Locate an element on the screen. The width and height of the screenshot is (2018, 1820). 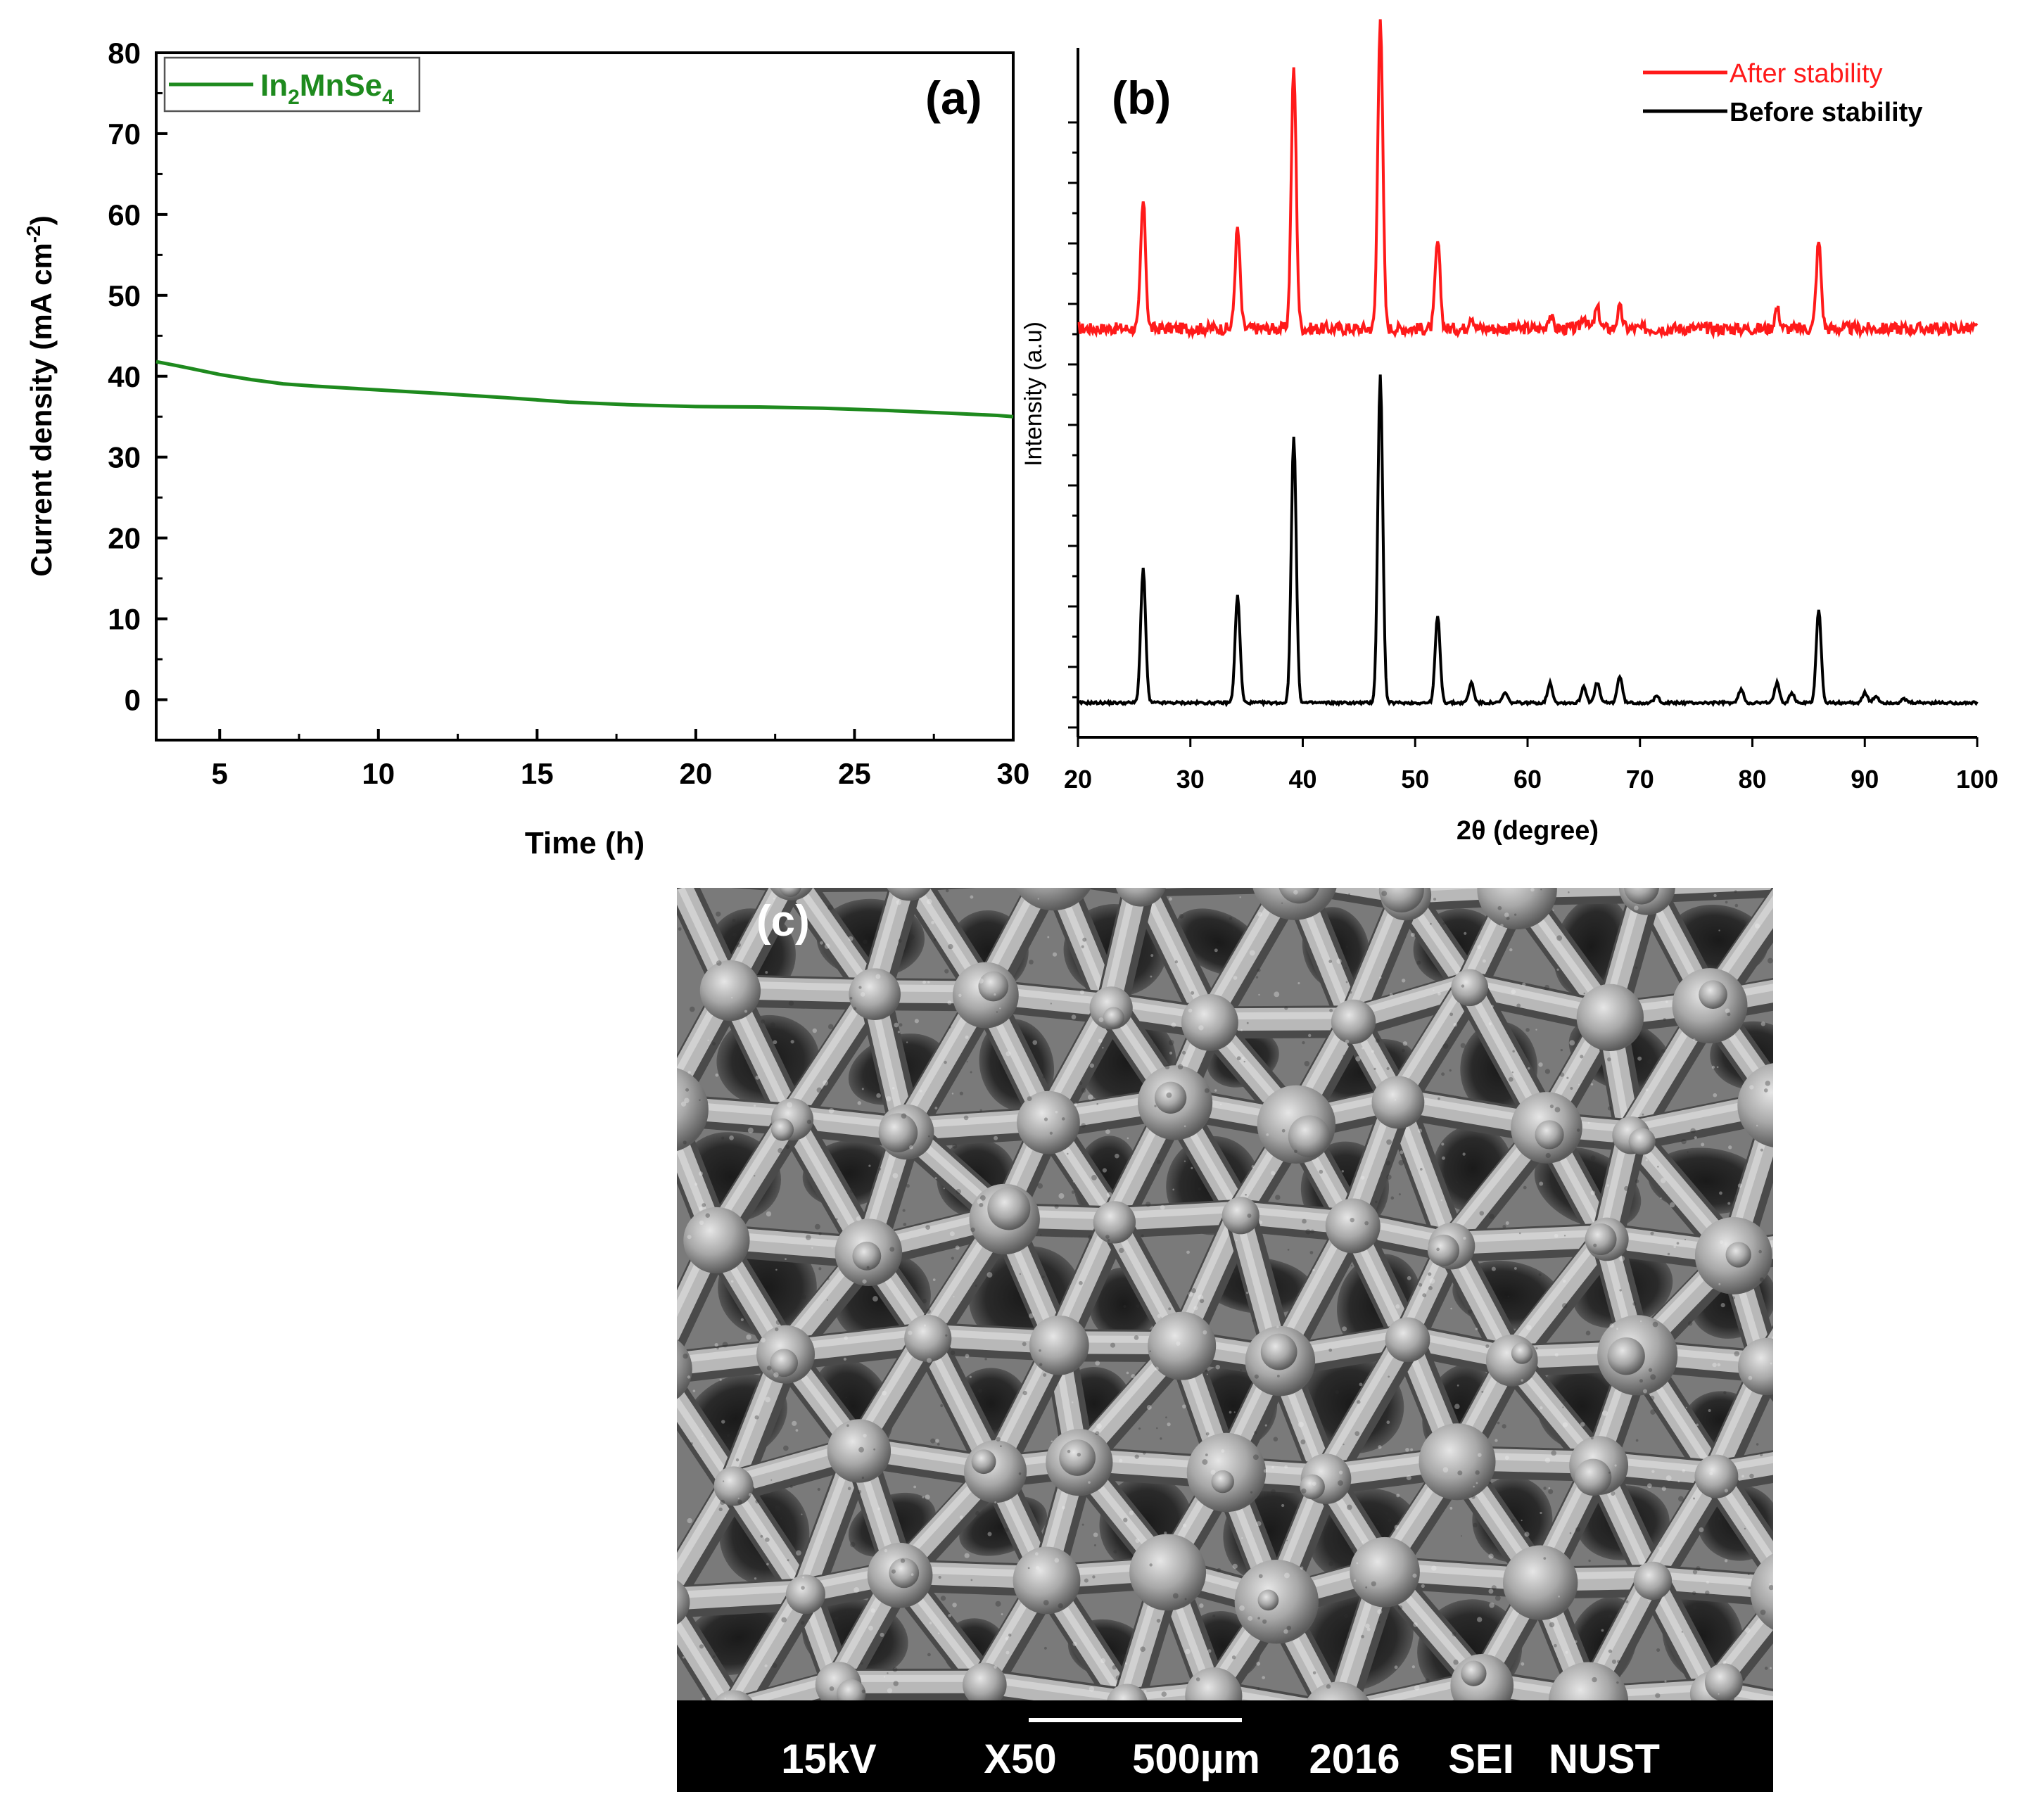
a-y-tick-label-6: 60 is located at coordinates (124, 215).